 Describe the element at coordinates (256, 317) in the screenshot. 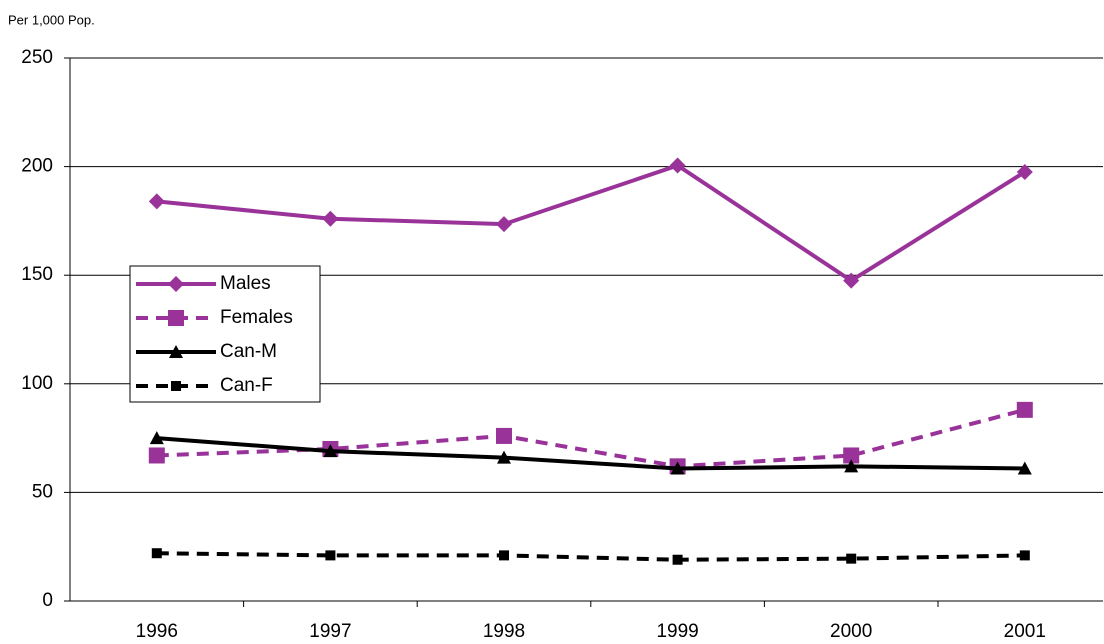

I see `legend-label: Females` at that location.